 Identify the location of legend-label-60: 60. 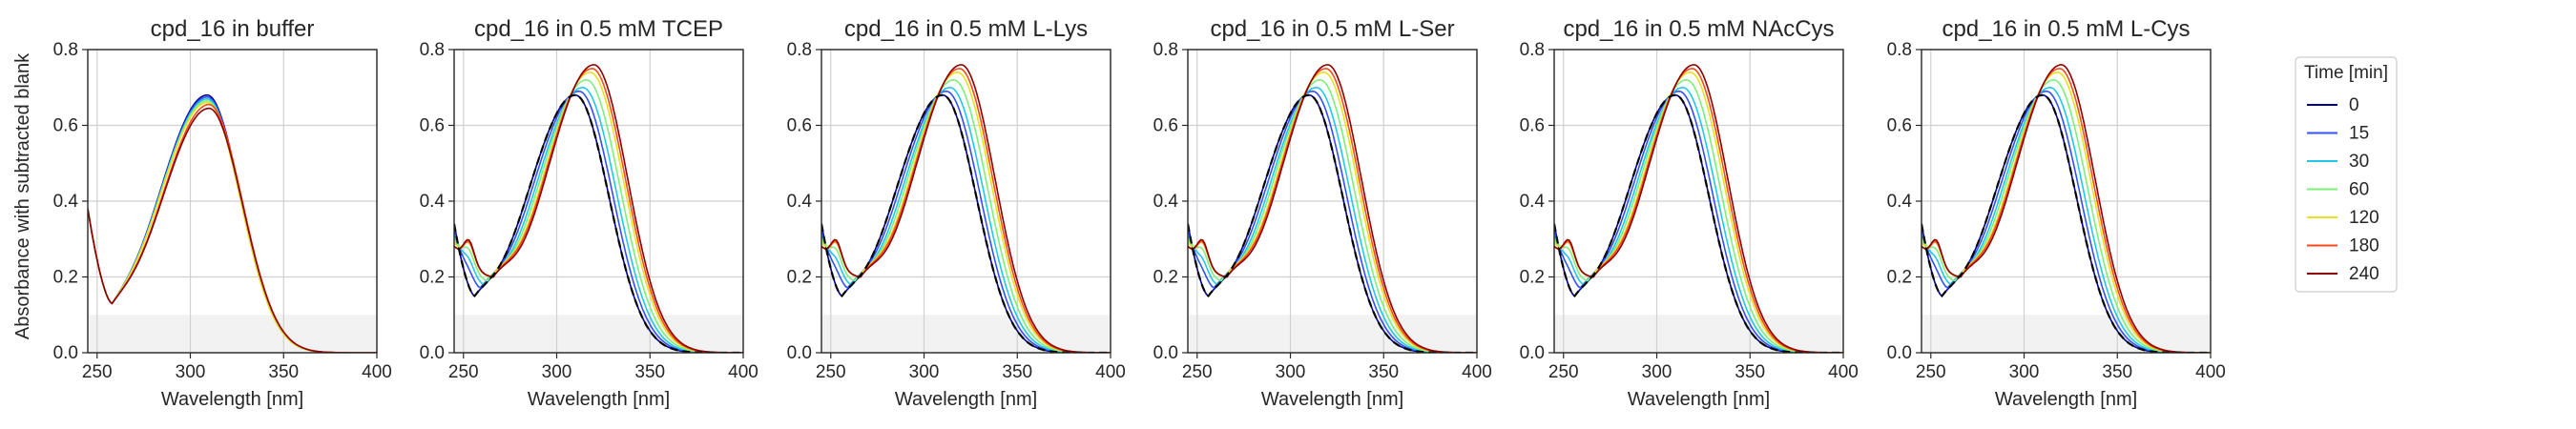
(2359, 190).